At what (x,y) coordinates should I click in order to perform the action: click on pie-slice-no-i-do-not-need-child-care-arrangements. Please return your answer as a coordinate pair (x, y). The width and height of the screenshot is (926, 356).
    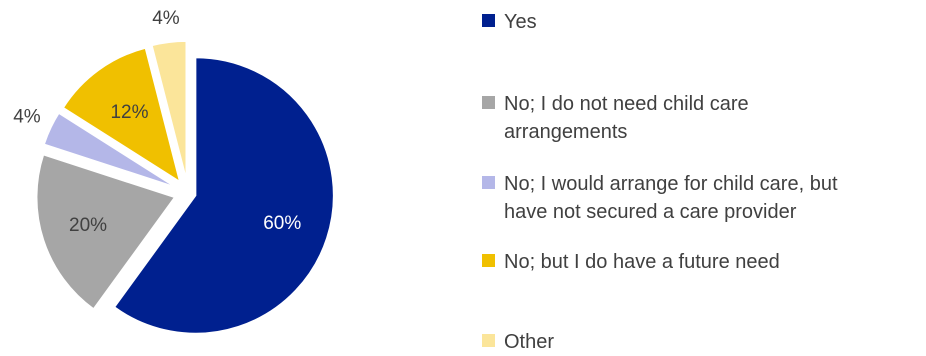
    Looking at the image, I should click on (106, 232).